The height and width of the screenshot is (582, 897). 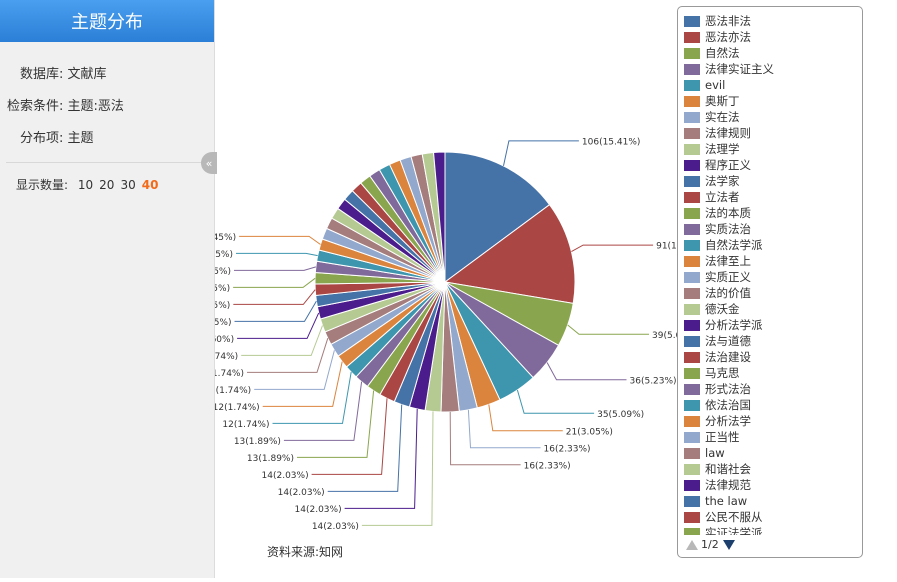 What do you see at coordinates (772, 85) in the screenshot?
I see `legend-item: evil` at bounding box center [772, 85].